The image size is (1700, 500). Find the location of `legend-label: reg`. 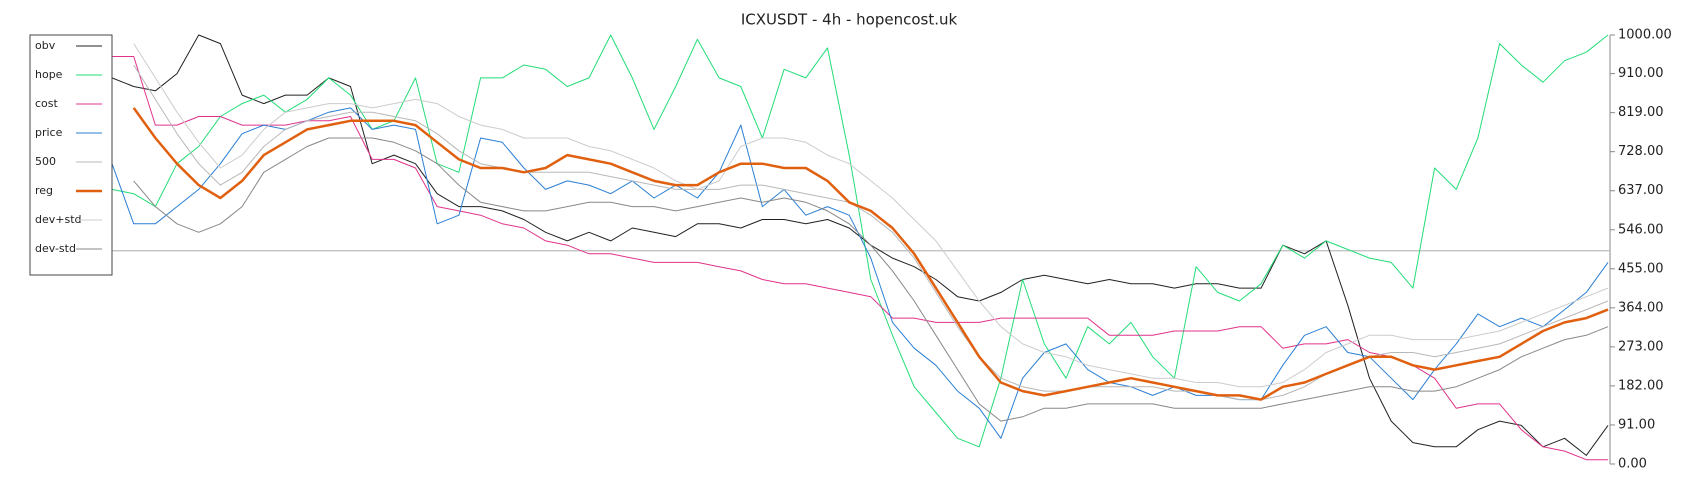

legend-label: reg is located at coordinates (44, 190).